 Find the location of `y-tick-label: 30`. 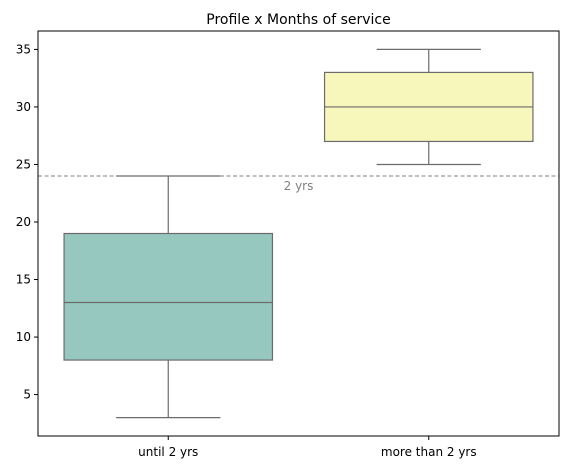

y-tick-label: 30 is located at coordinates (23, 107).